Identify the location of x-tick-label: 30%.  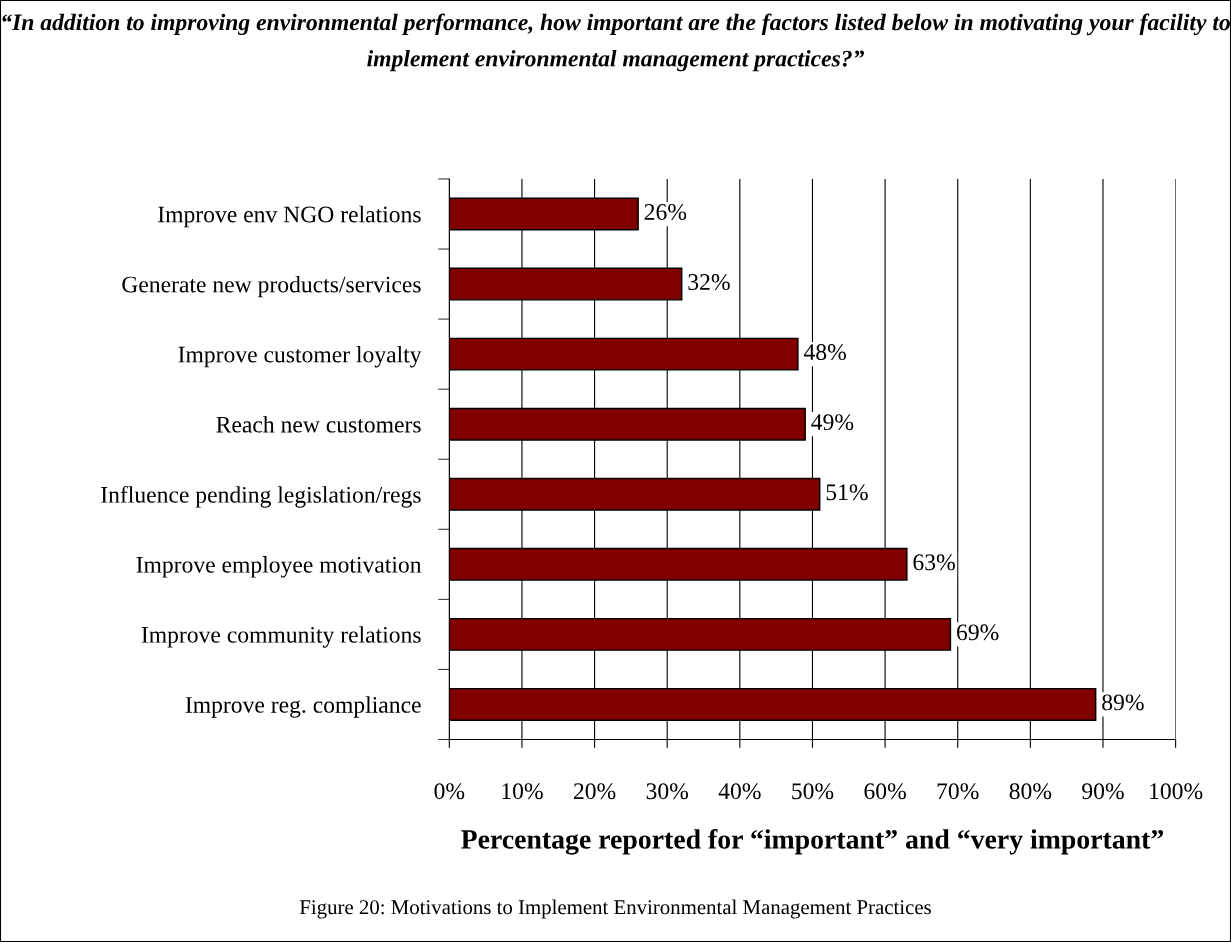
(667, 791).